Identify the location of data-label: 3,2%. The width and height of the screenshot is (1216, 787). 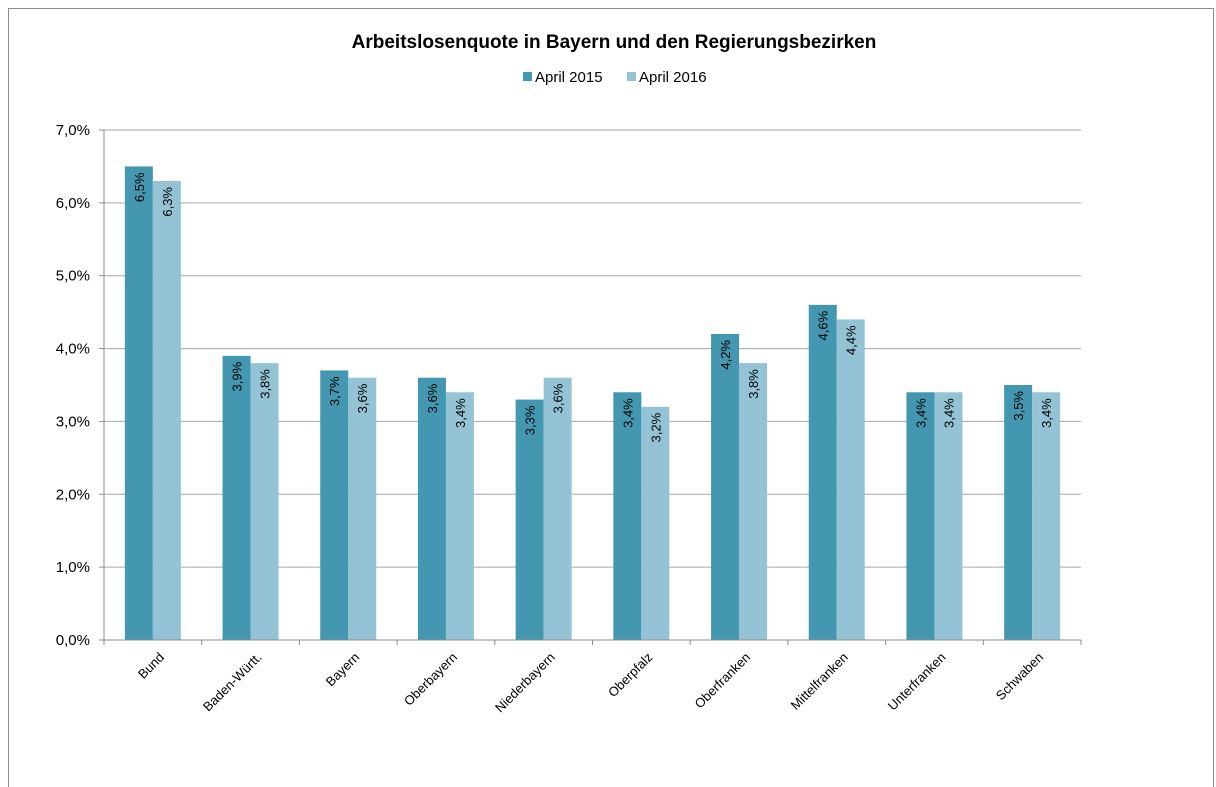
(655, 427).